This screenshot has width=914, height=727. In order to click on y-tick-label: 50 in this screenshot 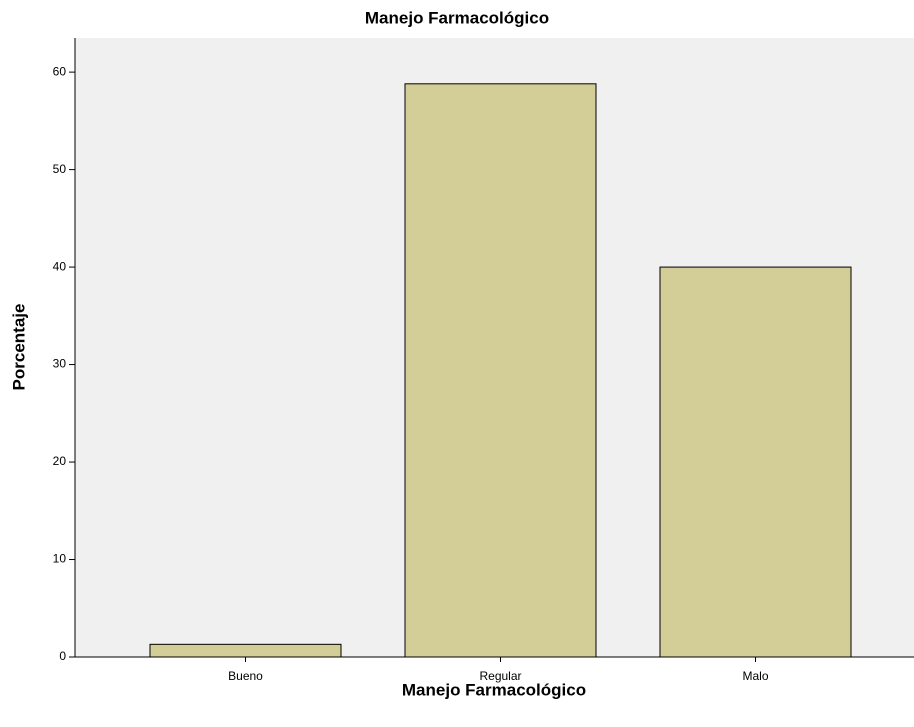, I will do `click(60, 169)`.